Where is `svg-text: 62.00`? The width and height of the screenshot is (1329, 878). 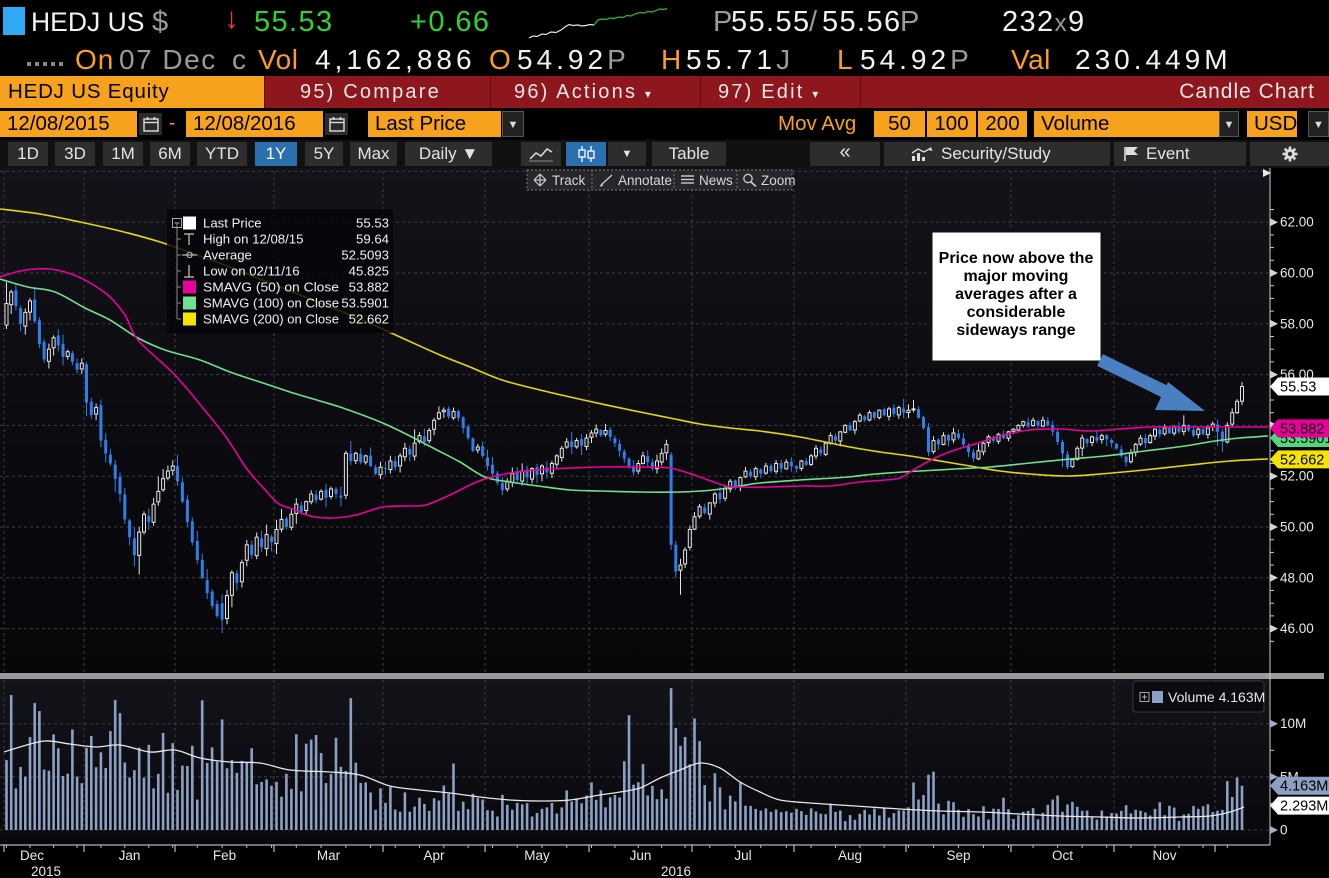
svg-text: 62.00 is located at coordinates (1297, 222).